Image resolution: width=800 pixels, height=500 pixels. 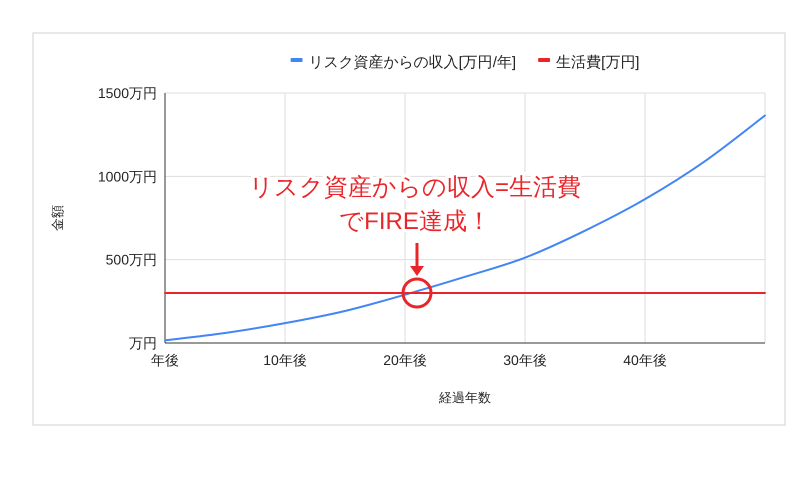 I want to click on legend-label: 生活費[万円], so click(x=598, y=62).